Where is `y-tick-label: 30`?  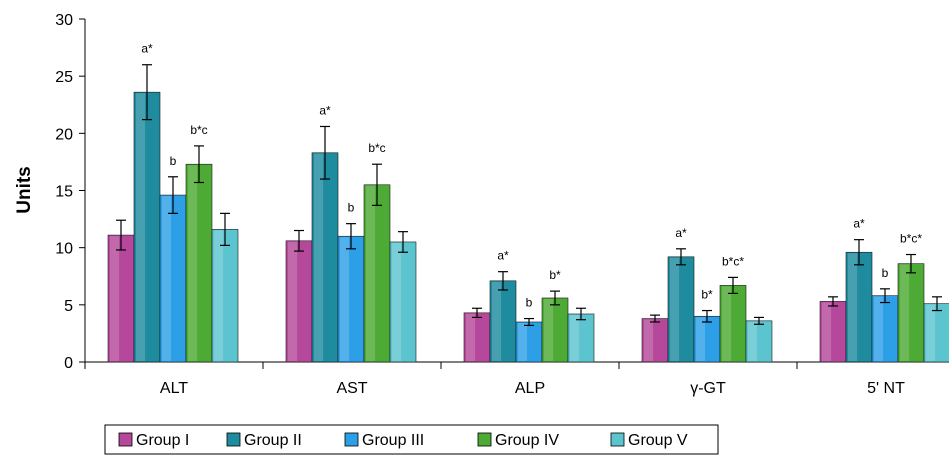 y-tick-label: 30 is located at coordinates (64, 20).